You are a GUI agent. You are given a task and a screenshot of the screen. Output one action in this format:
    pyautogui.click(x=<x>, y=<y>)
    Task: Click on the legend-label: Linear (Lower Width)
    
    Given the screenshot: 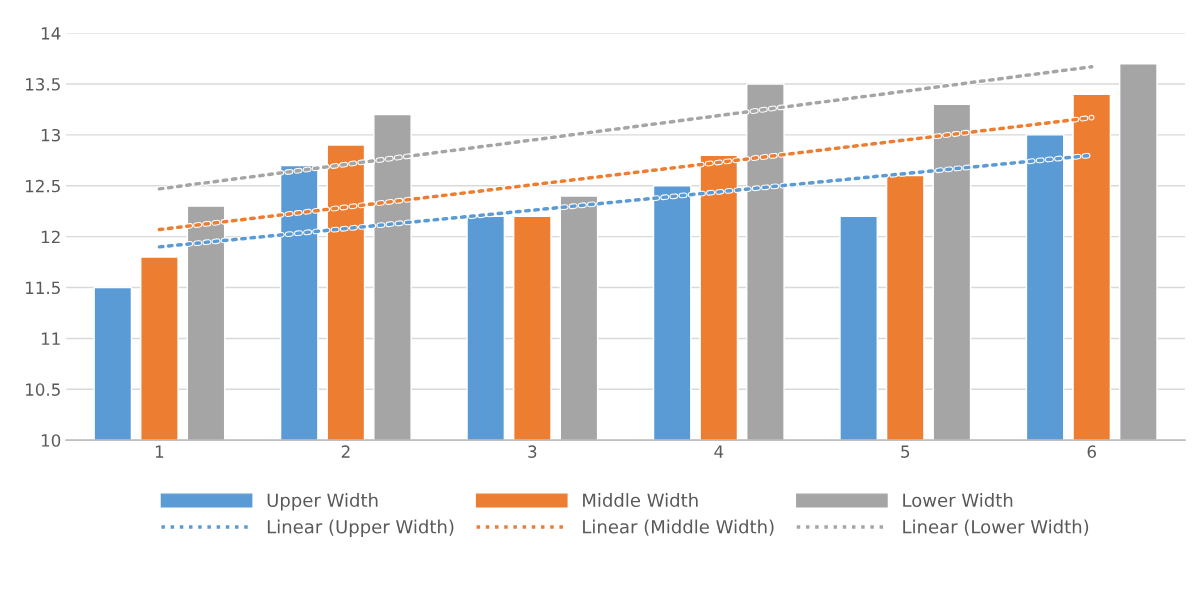 What is the action you would take?
    pyautogui.click(x=996, y=527)
    